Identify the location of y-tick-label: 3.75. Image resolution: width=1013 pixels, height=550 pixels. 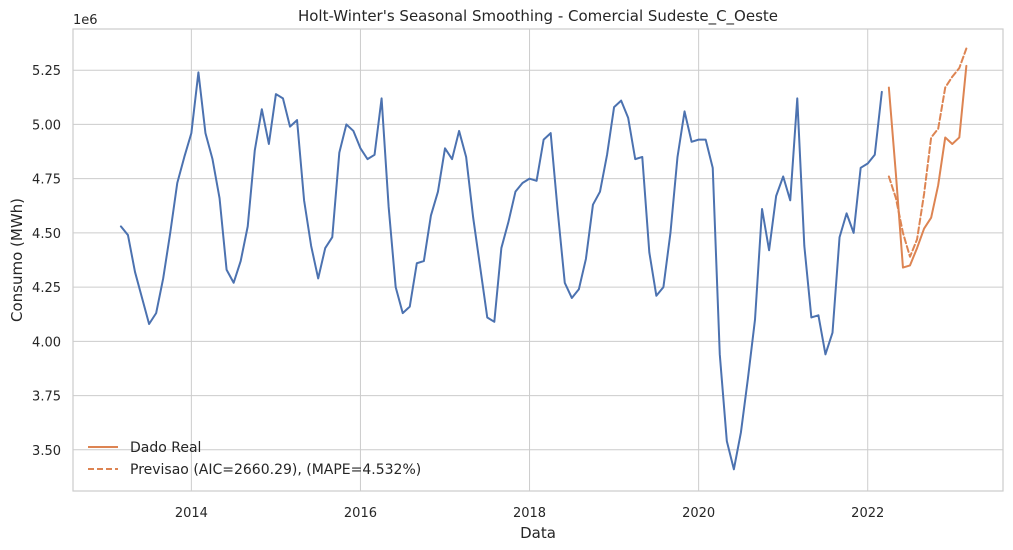
(46, 397).